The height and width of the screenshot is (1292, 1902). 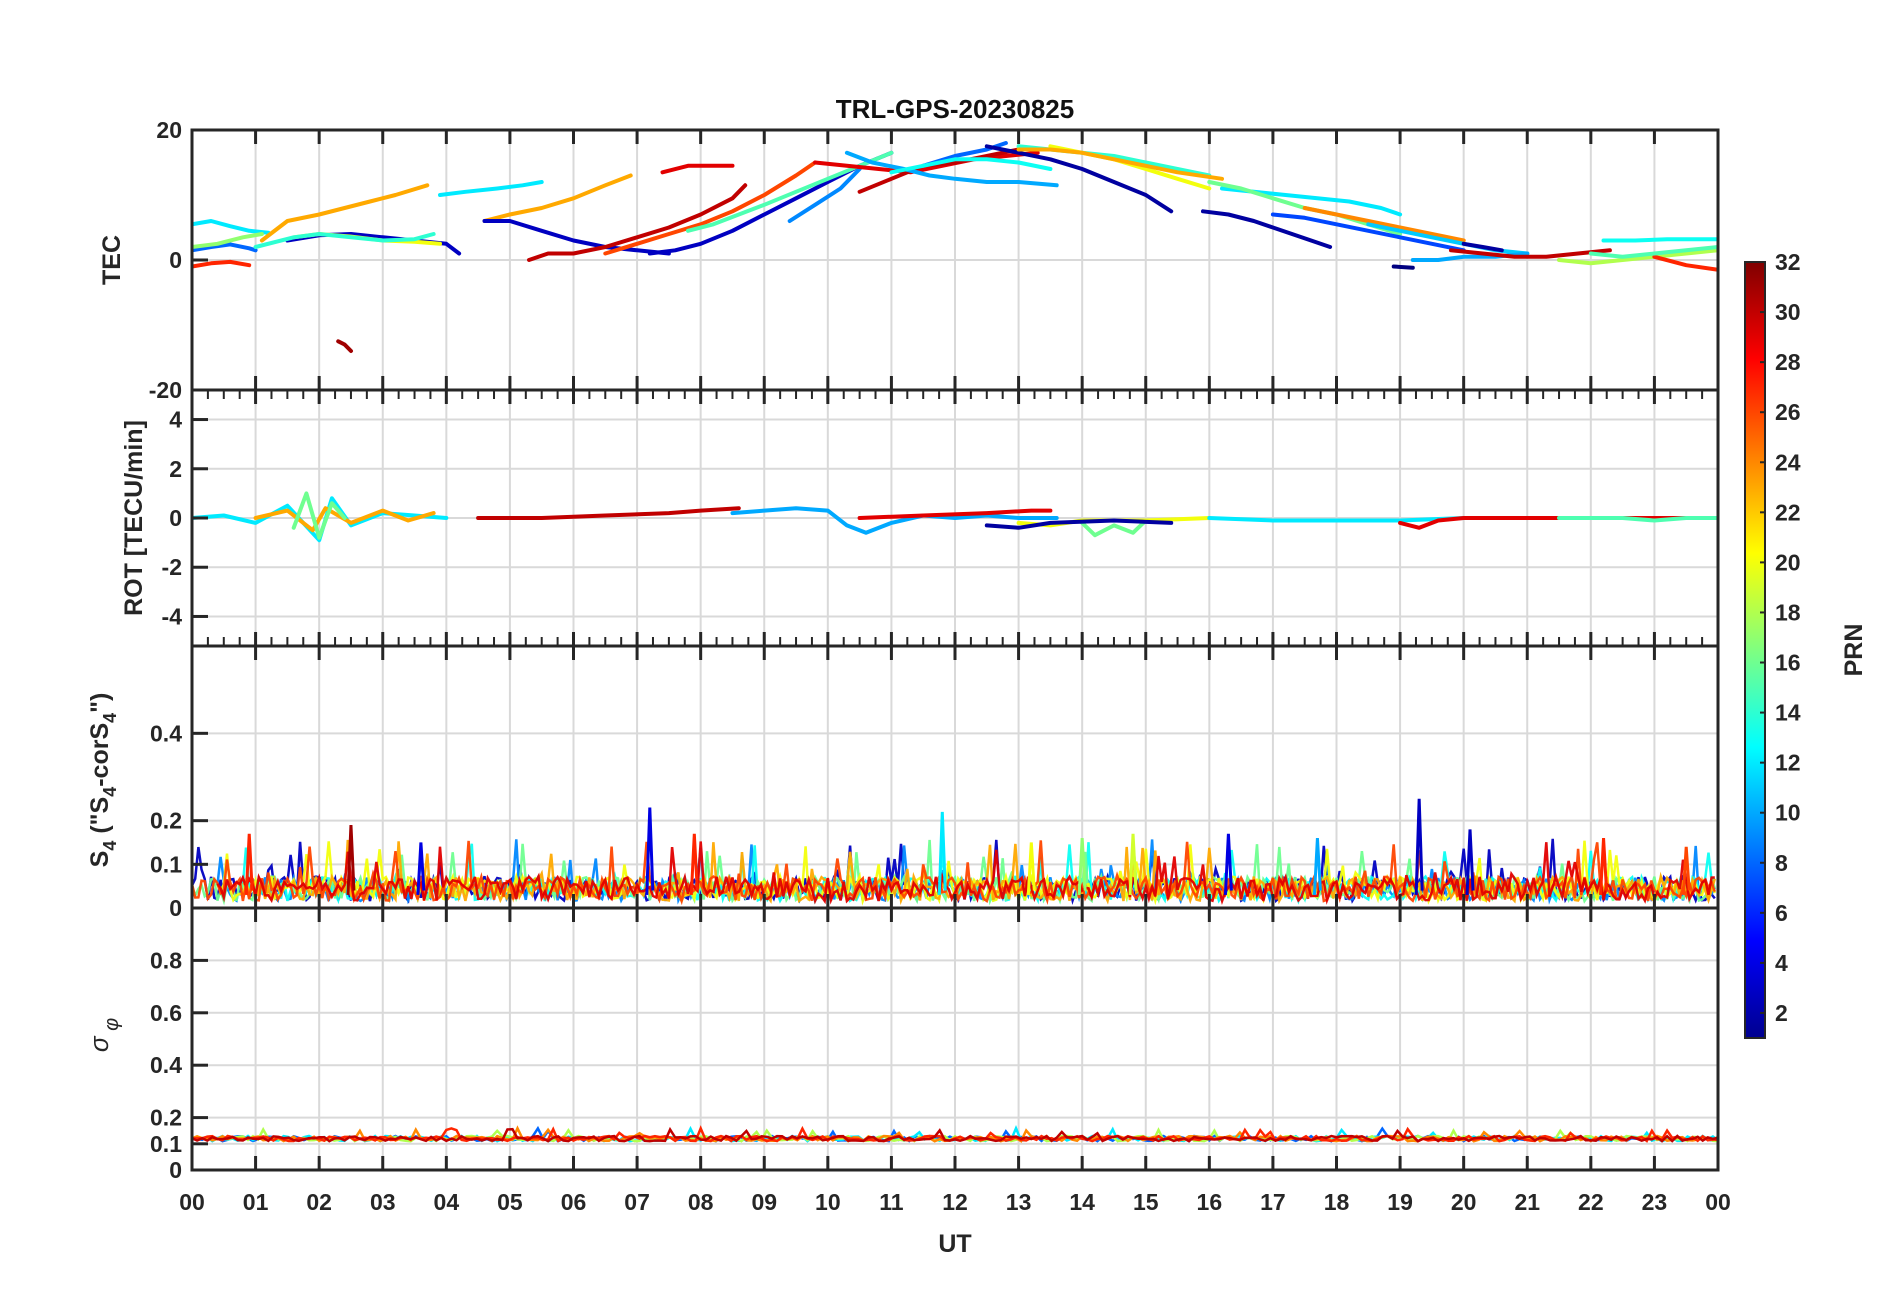 I want to click on colorbar-tick-label: 4, so click(x=1781, y=963).